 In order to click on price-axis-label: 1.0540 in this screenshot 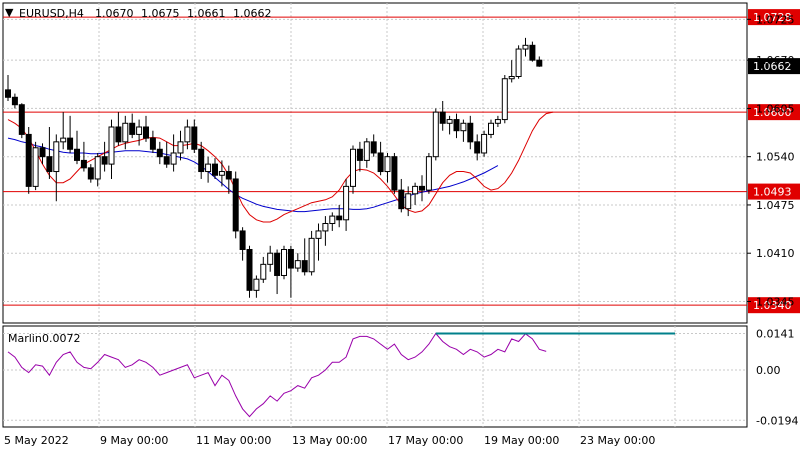, I will do `click(775, 157)`.